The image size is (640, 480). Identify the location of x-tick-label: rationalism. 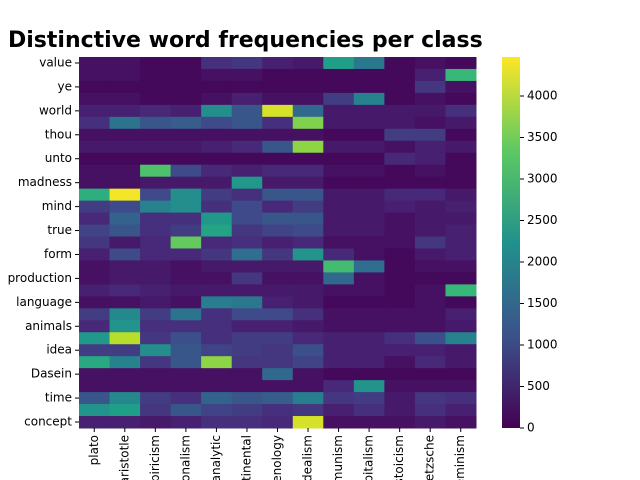
(185, 457).